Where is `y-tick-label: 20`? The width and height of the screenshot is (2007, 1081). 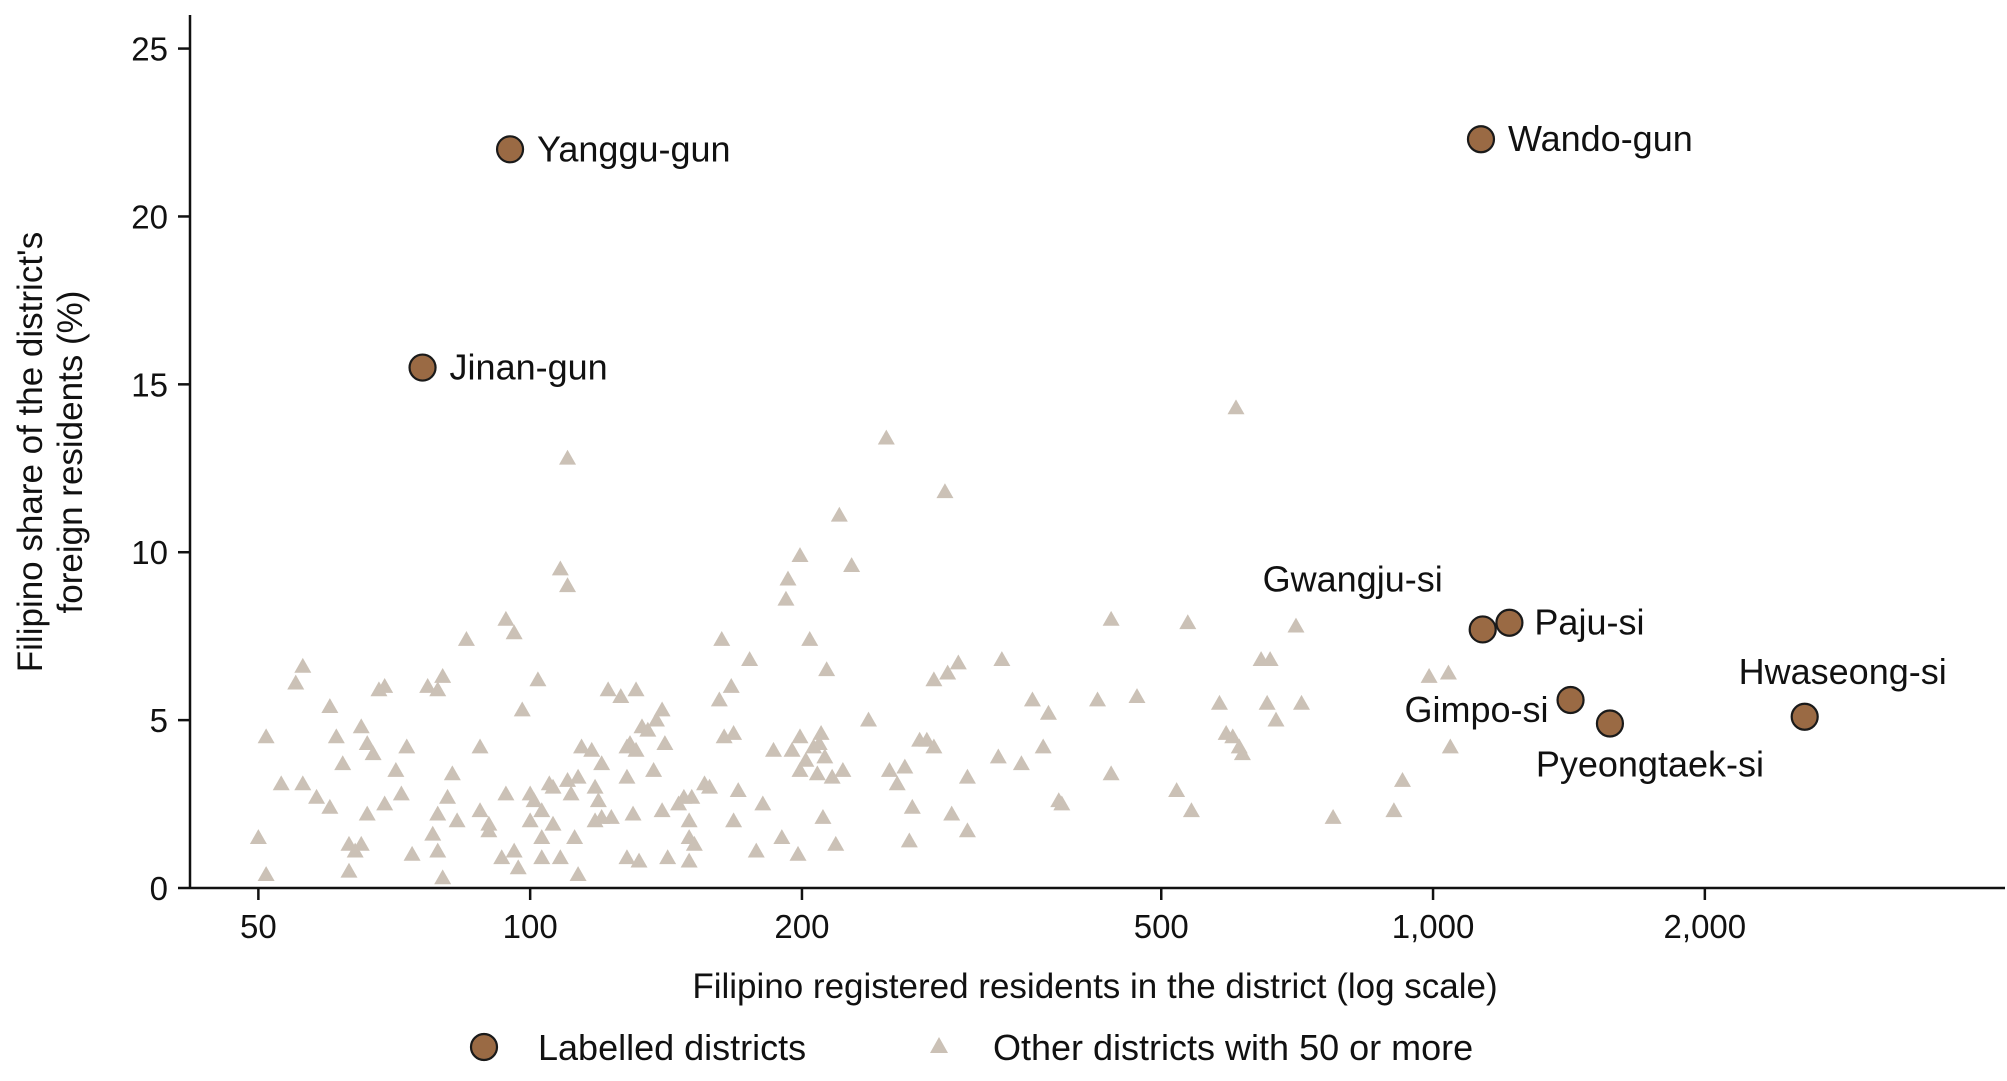 y-tick-label: 20 is located at coordinates (149, 216).